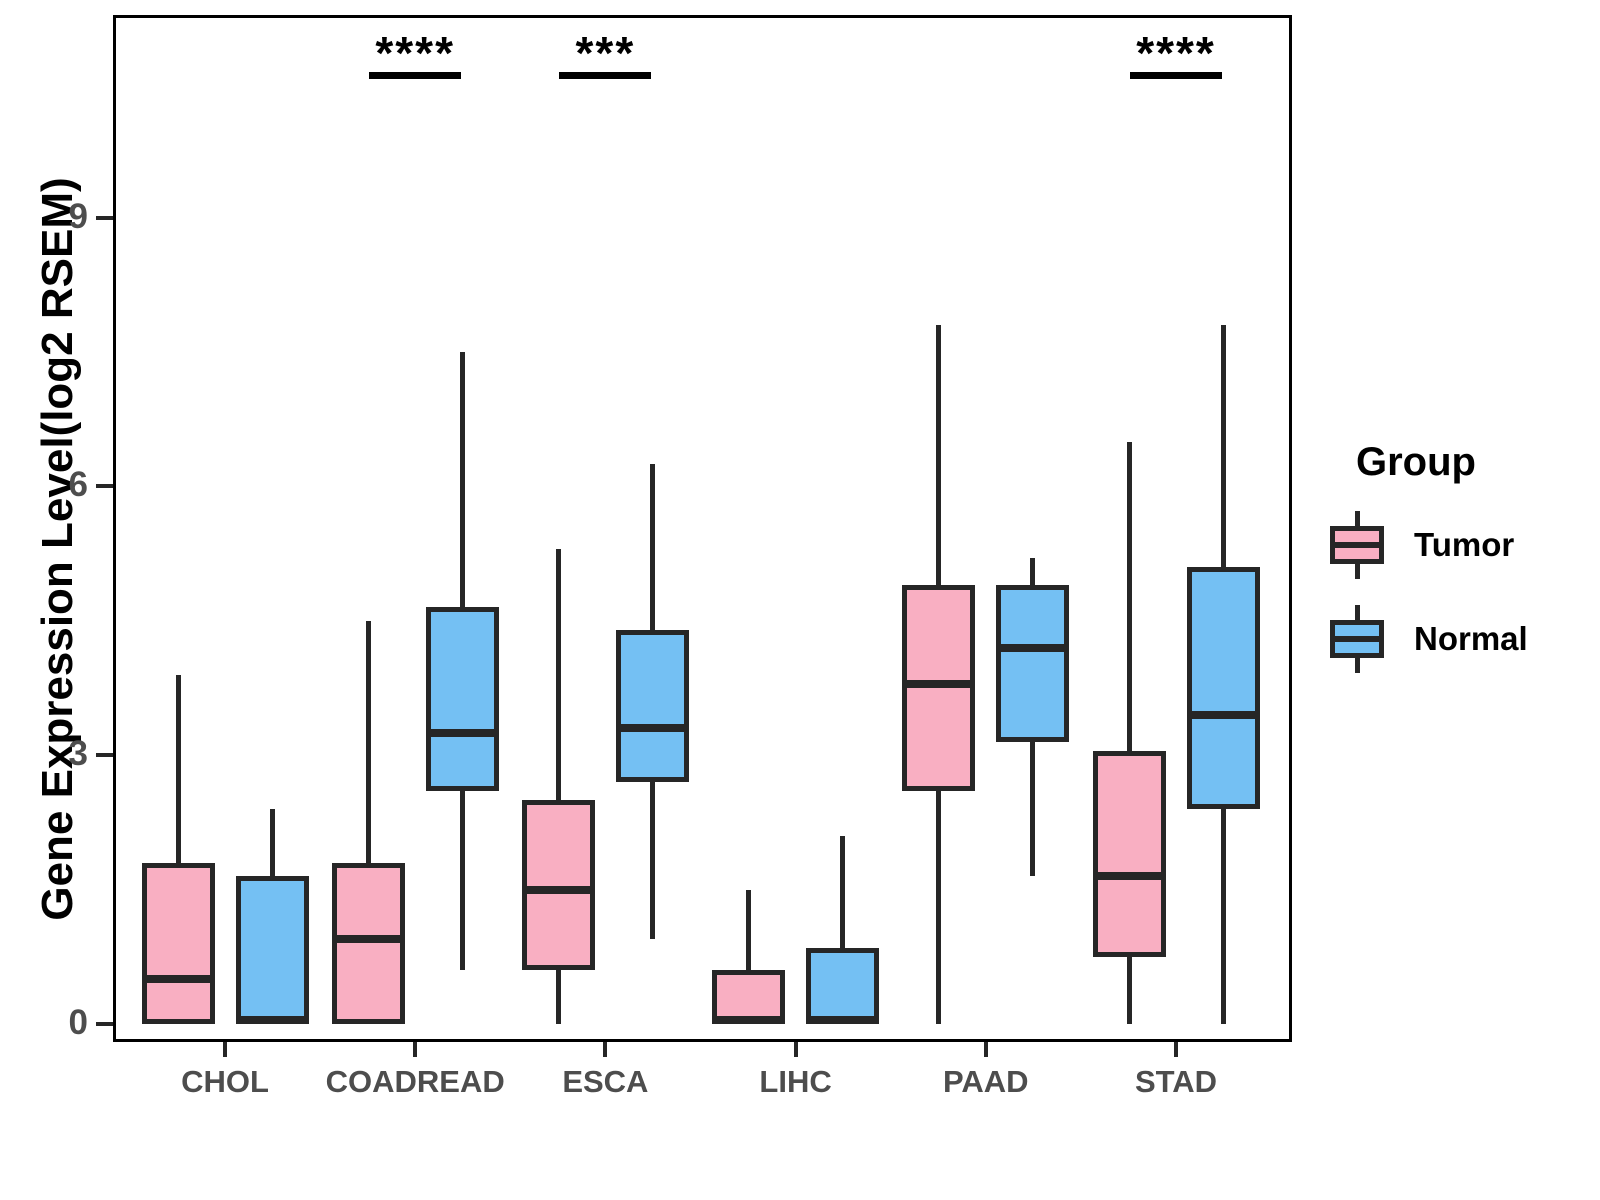 Image resolution: width=1600 pixels, height=1200 pixels. I want to click on legend: Group Tumor Normal, so click(1460, 569).